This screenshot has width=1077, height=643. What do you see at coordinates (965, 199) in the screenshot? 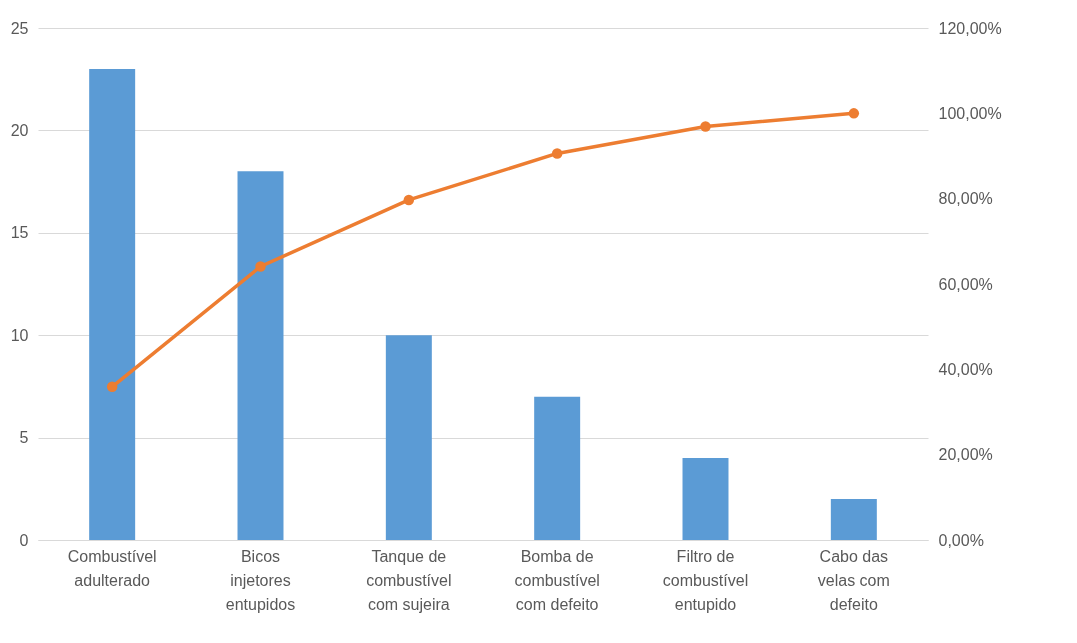
I see `y2-tick-label: 80,00%` at bounding box center [965, 199].